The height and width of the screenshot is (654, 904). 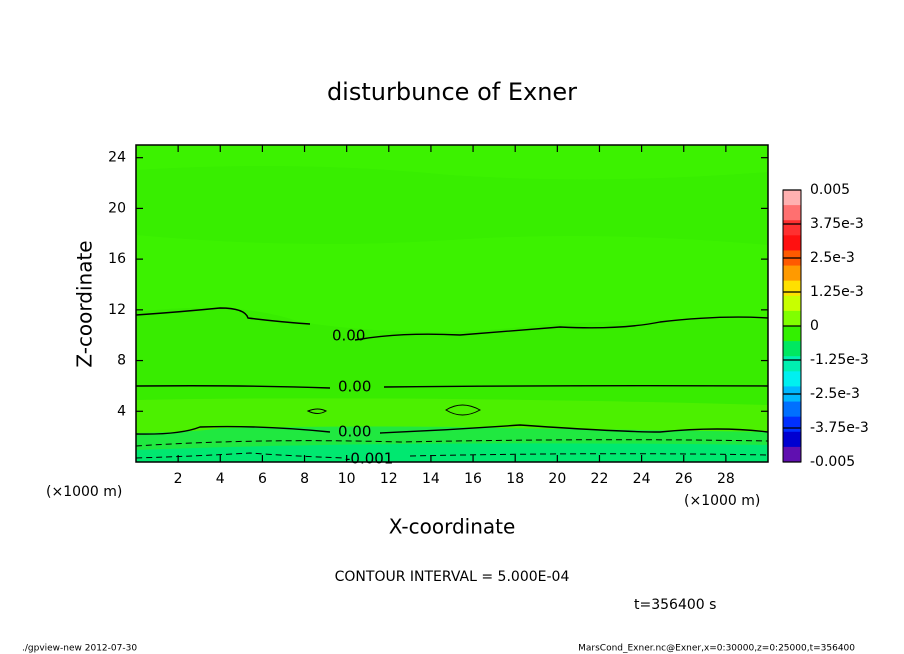 I want to click on x-tick-label: 22, so click(x=600, y=479).